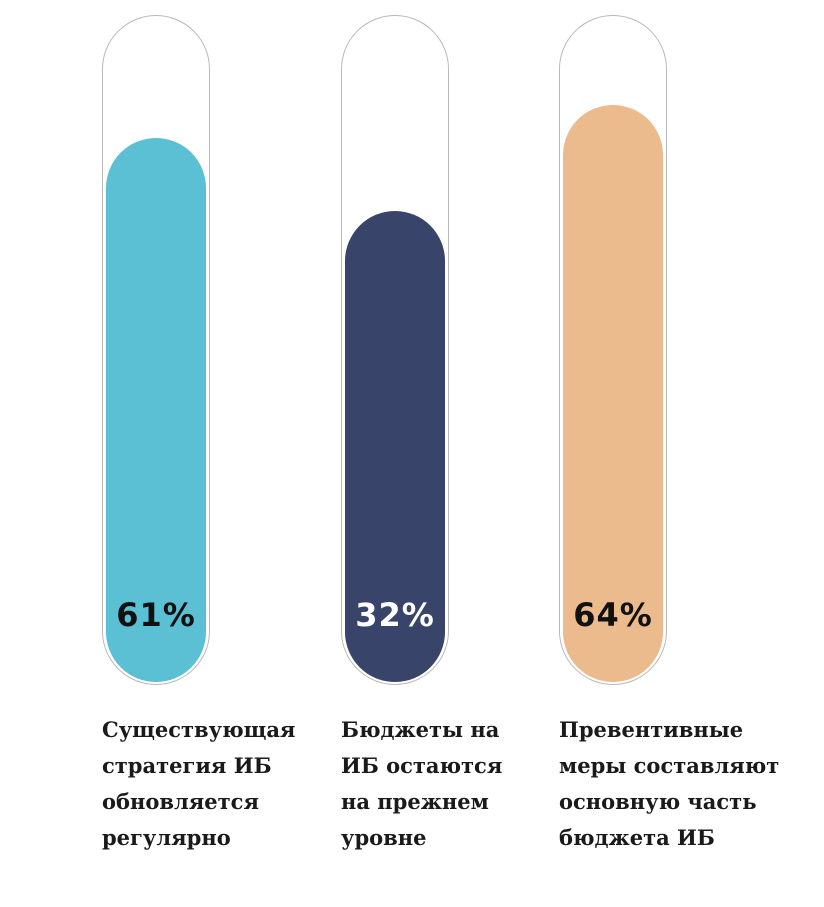 The width and height of the screenshot is (824, 907). I want to click on bar-track-1: 61%, so click(156, 350).